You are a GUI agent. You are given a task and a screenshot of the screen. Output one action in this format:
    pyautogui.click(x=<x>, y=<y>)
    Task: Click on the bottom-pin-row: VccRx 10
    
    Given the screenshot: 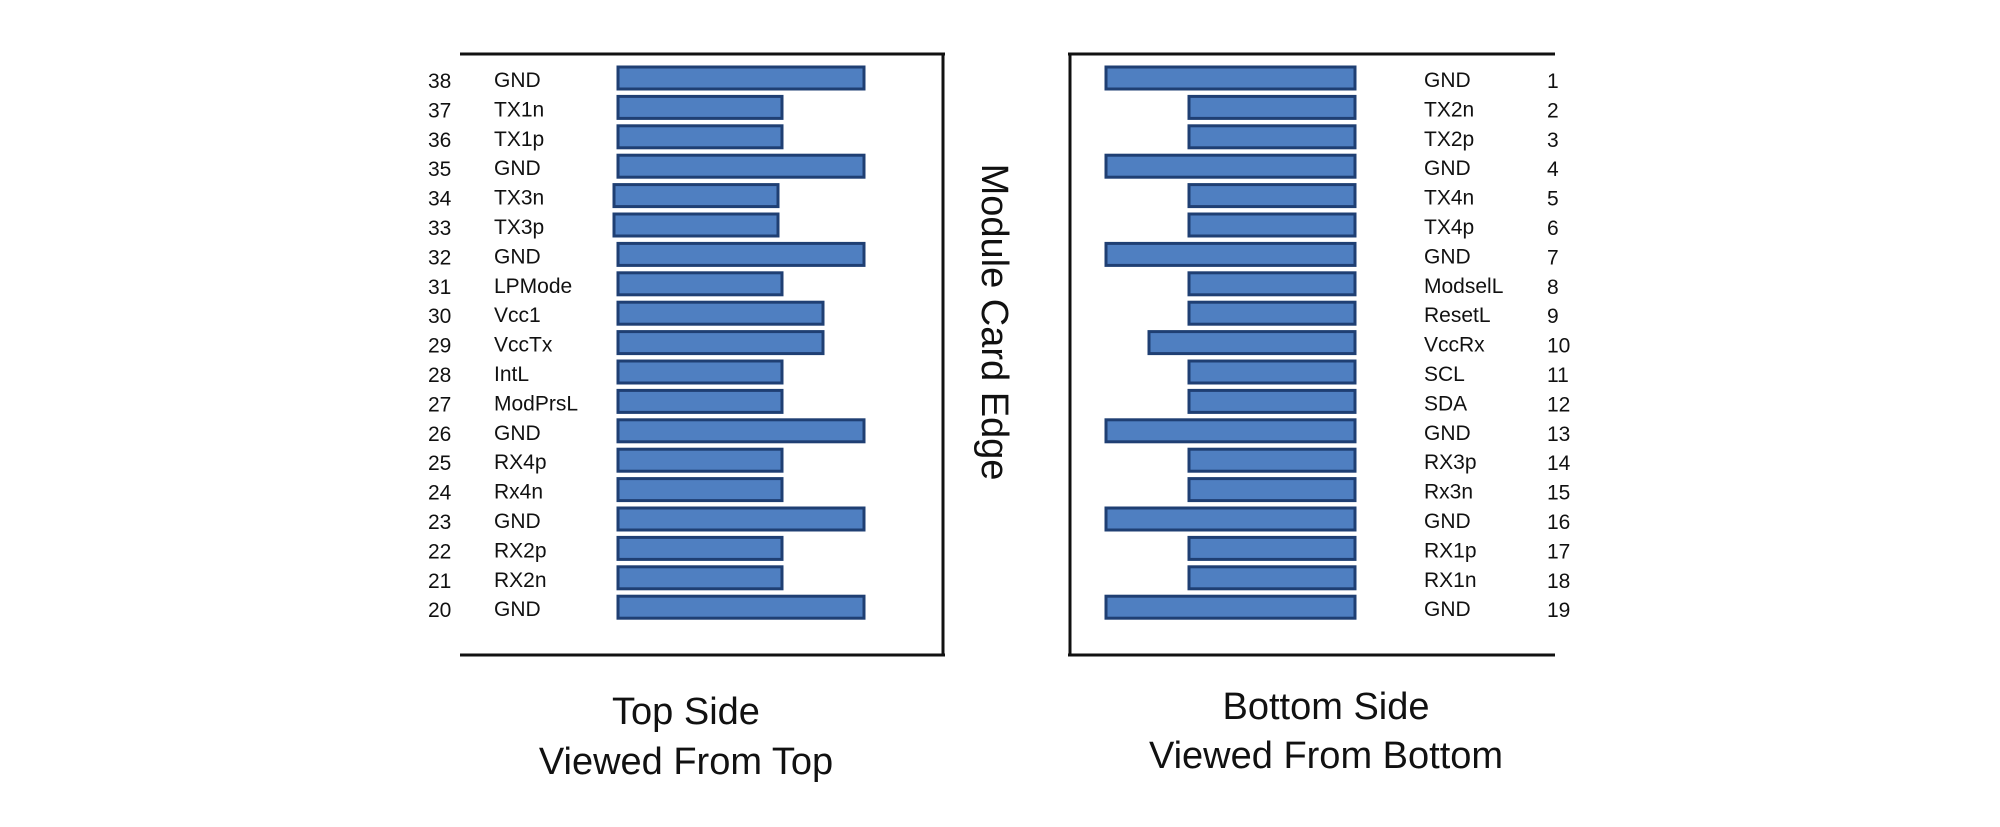 What is the action you would take?
    pyautogui.click(x=1358, y=344)
    